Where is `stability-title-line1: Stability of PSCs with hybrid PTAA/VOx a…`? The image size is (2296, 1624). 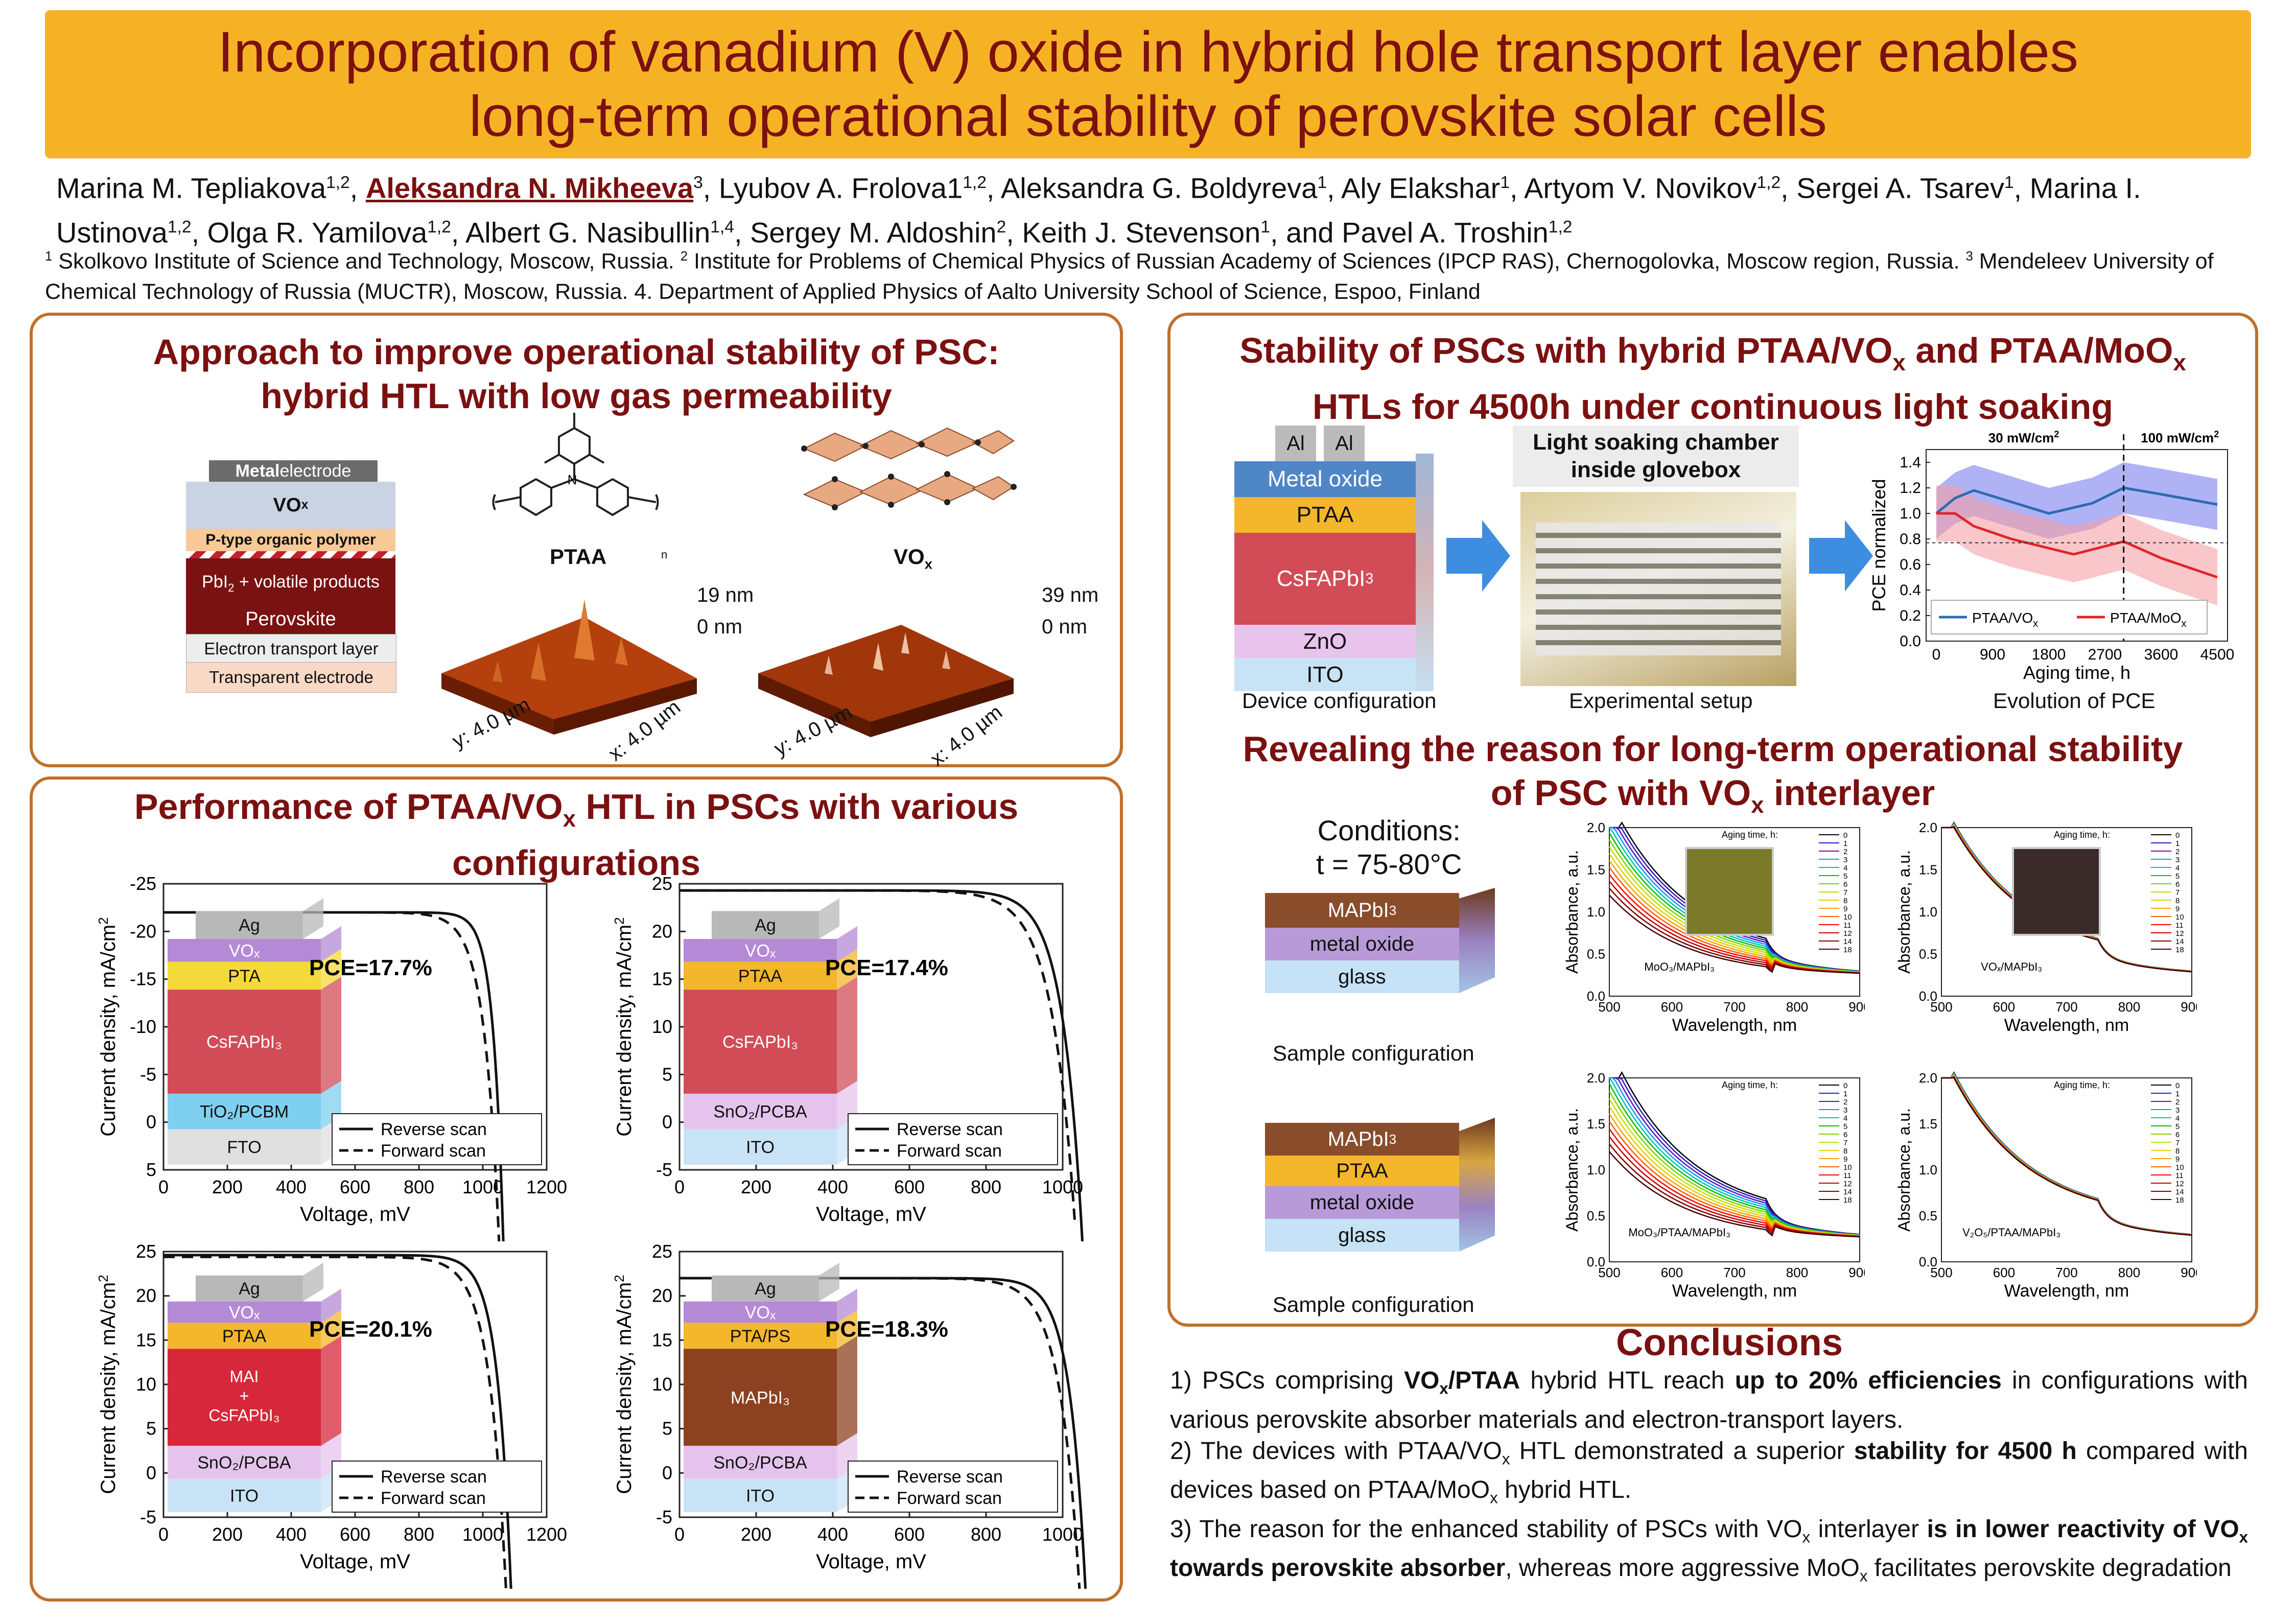
stability-title-line1: Stability of PSCs with hybrid PTAA/VOx a… is located at coordinates (1712, 356).